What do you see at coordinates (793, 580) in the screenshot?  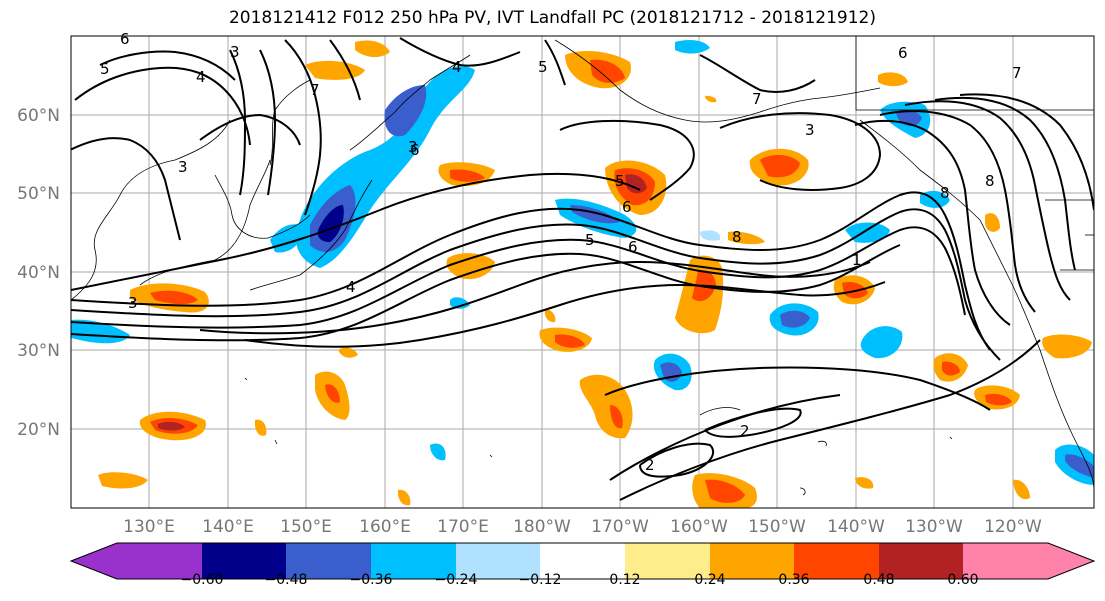 I see `colorbar-tick-label: 0.36` at bounding box center [793, 580].